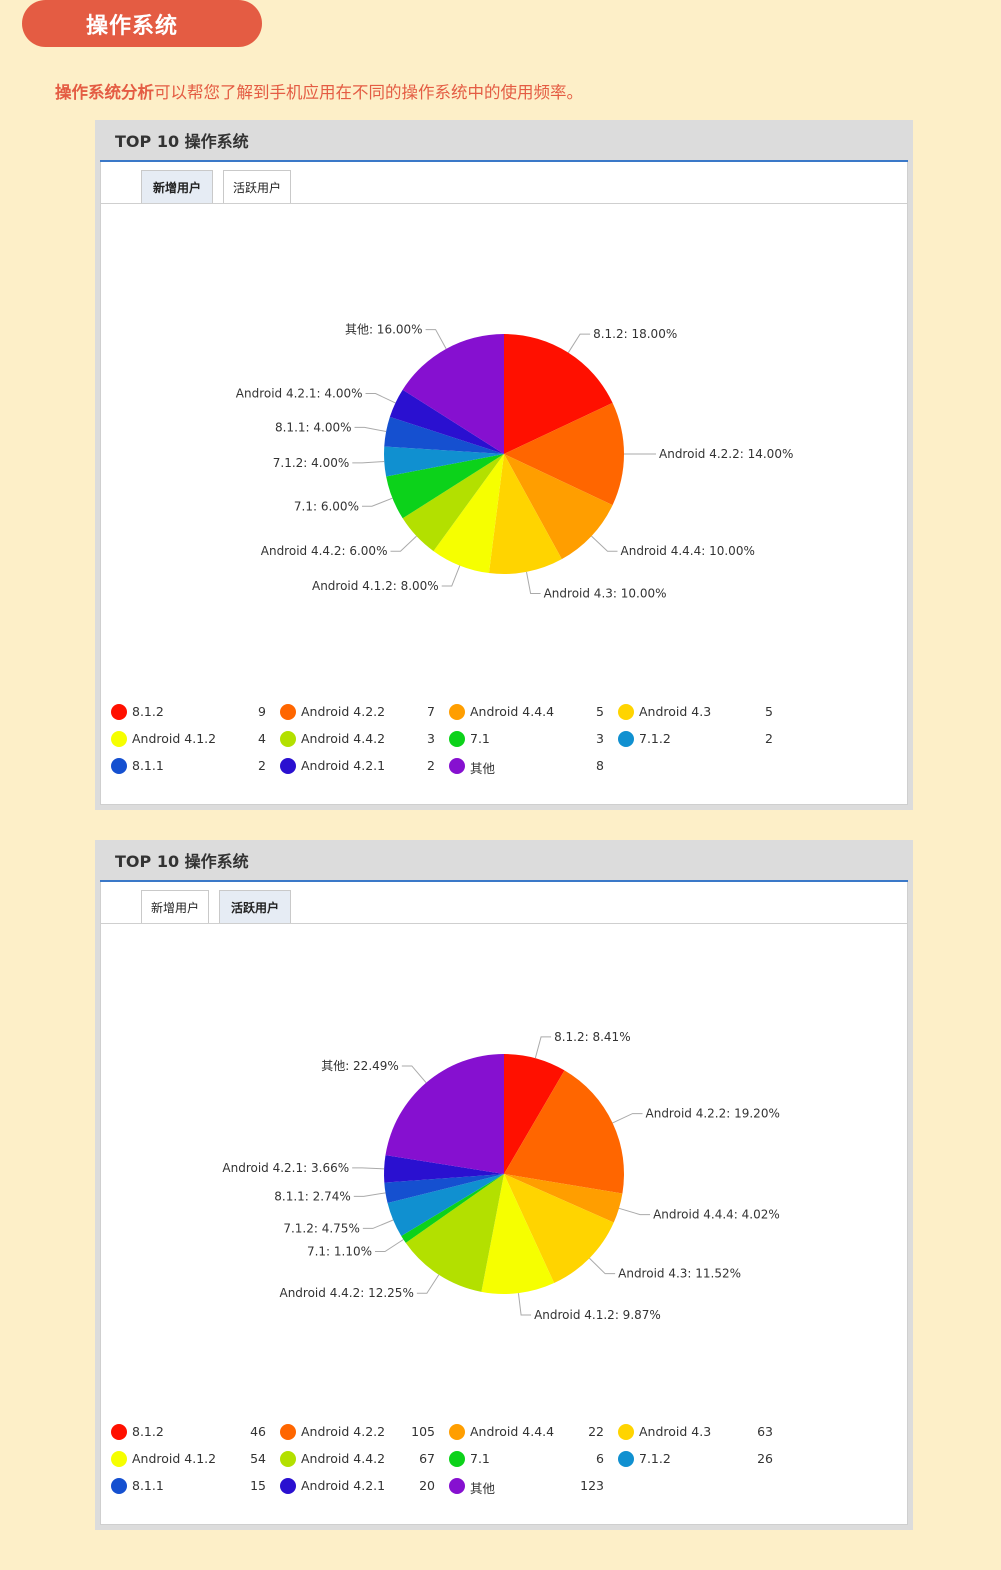 The width and height of the screenshot is (1001, 1570). Describe the element at coordinates (258, 1485) in the screenshot. I see `legend-value: 15` at that location.